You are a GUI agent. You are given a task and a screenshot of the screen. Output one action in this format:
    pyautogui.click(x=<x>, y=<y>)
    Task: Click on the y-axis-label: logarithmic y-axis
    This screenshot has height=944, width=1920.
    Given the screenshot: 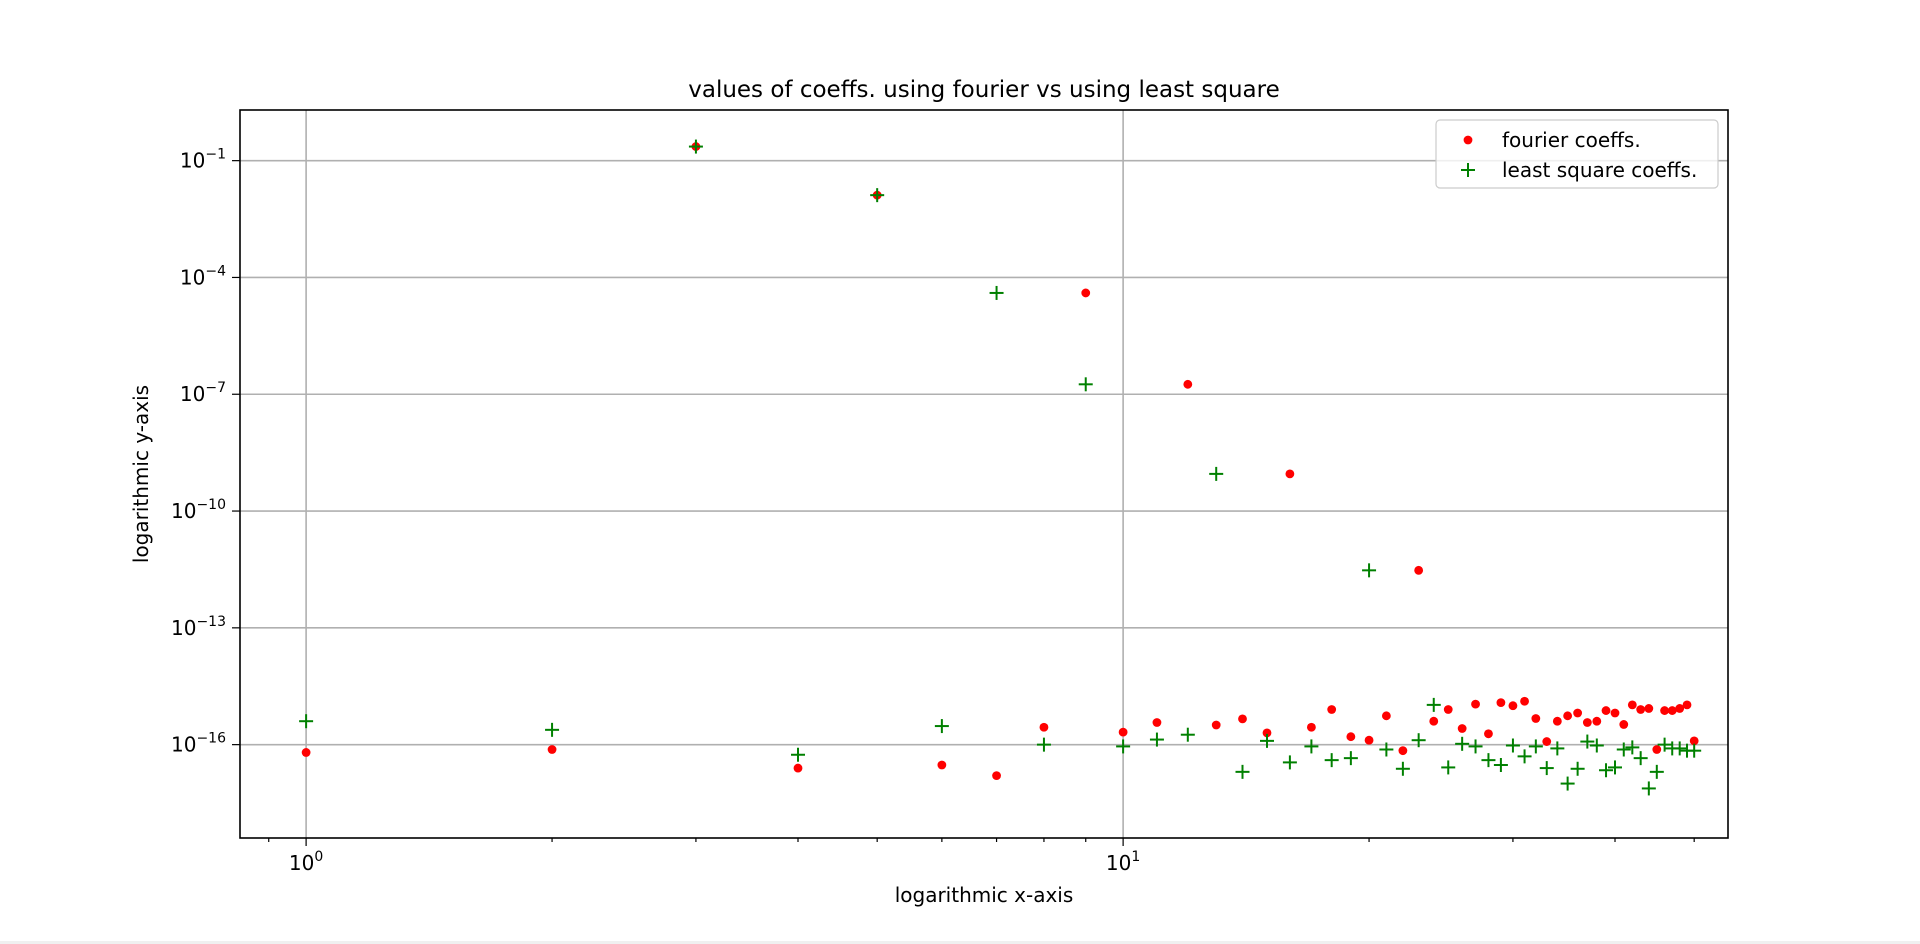 What is the action you would take?
    pyautogui.click(x=141, y=474)
    